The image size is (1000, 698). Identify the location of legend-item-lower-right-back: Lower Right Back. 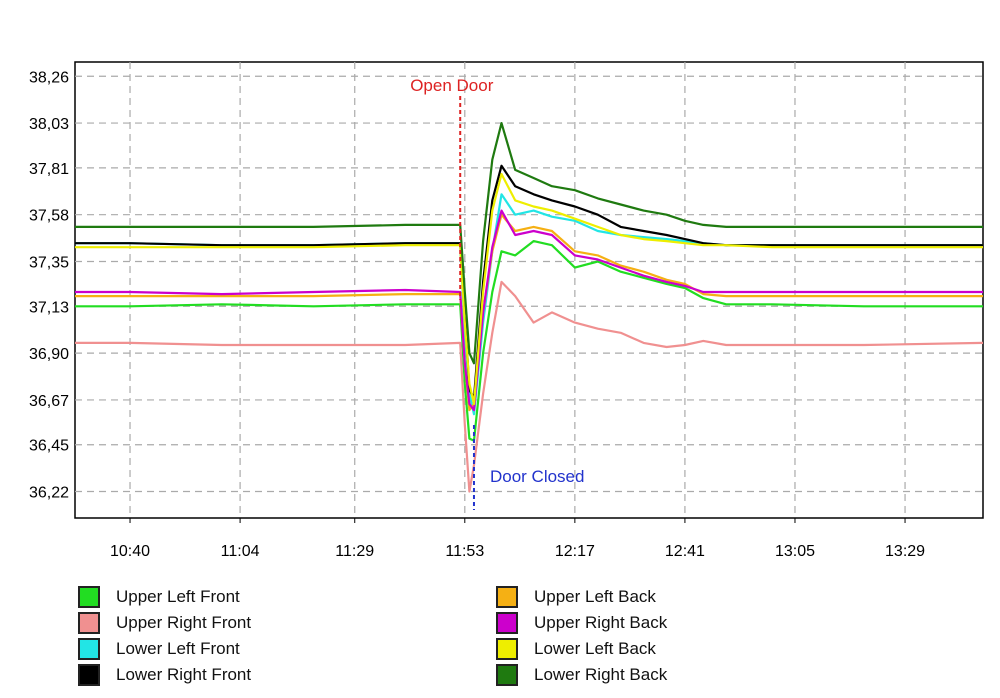
(581, 675).